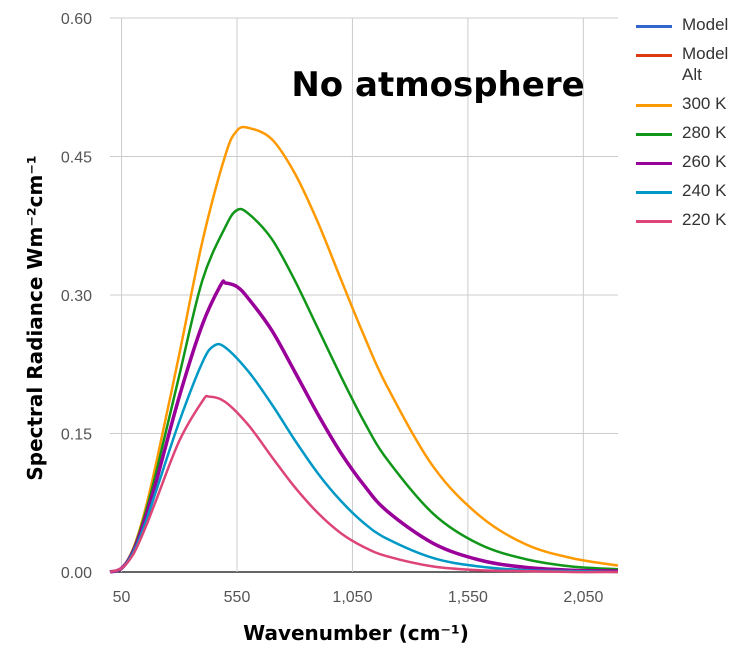  I want to click on x-tick-label: 1,050, so click(352, 597).